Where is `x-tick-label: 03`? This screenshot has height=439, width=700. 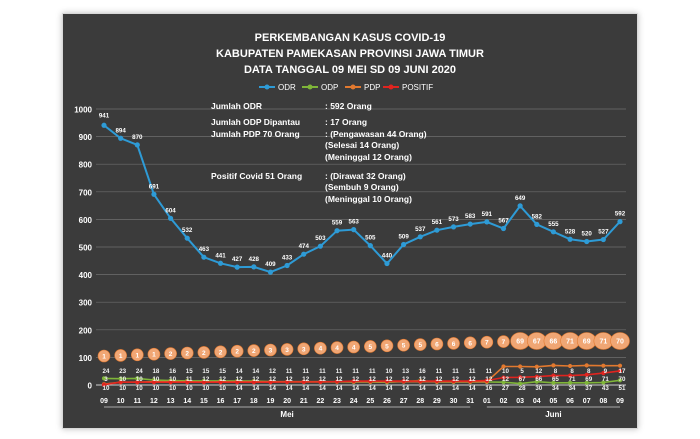 x-tick-label: 03 is located at coordinates (520, 401).